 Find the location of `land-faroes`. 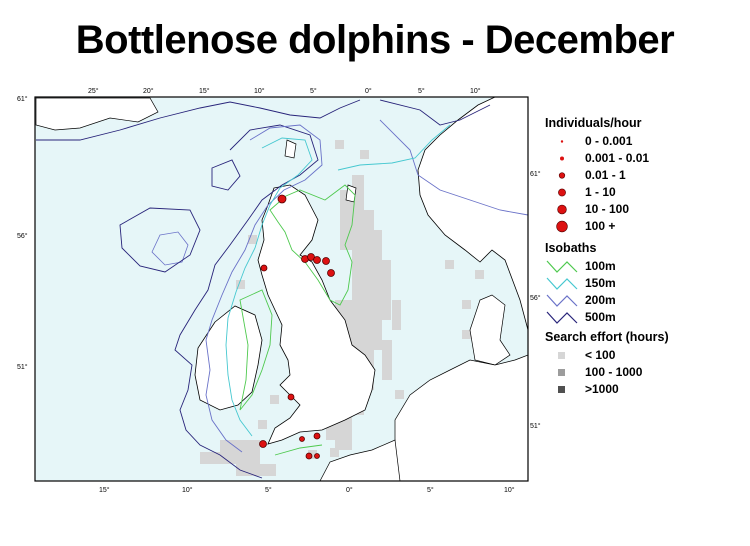

land-faroes is located at coordinates (290, 149).